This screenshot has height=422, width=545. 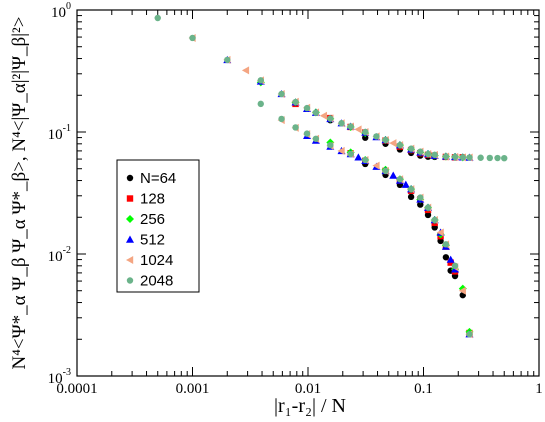 I want to click on legend-box, so click(x=158, y=226).